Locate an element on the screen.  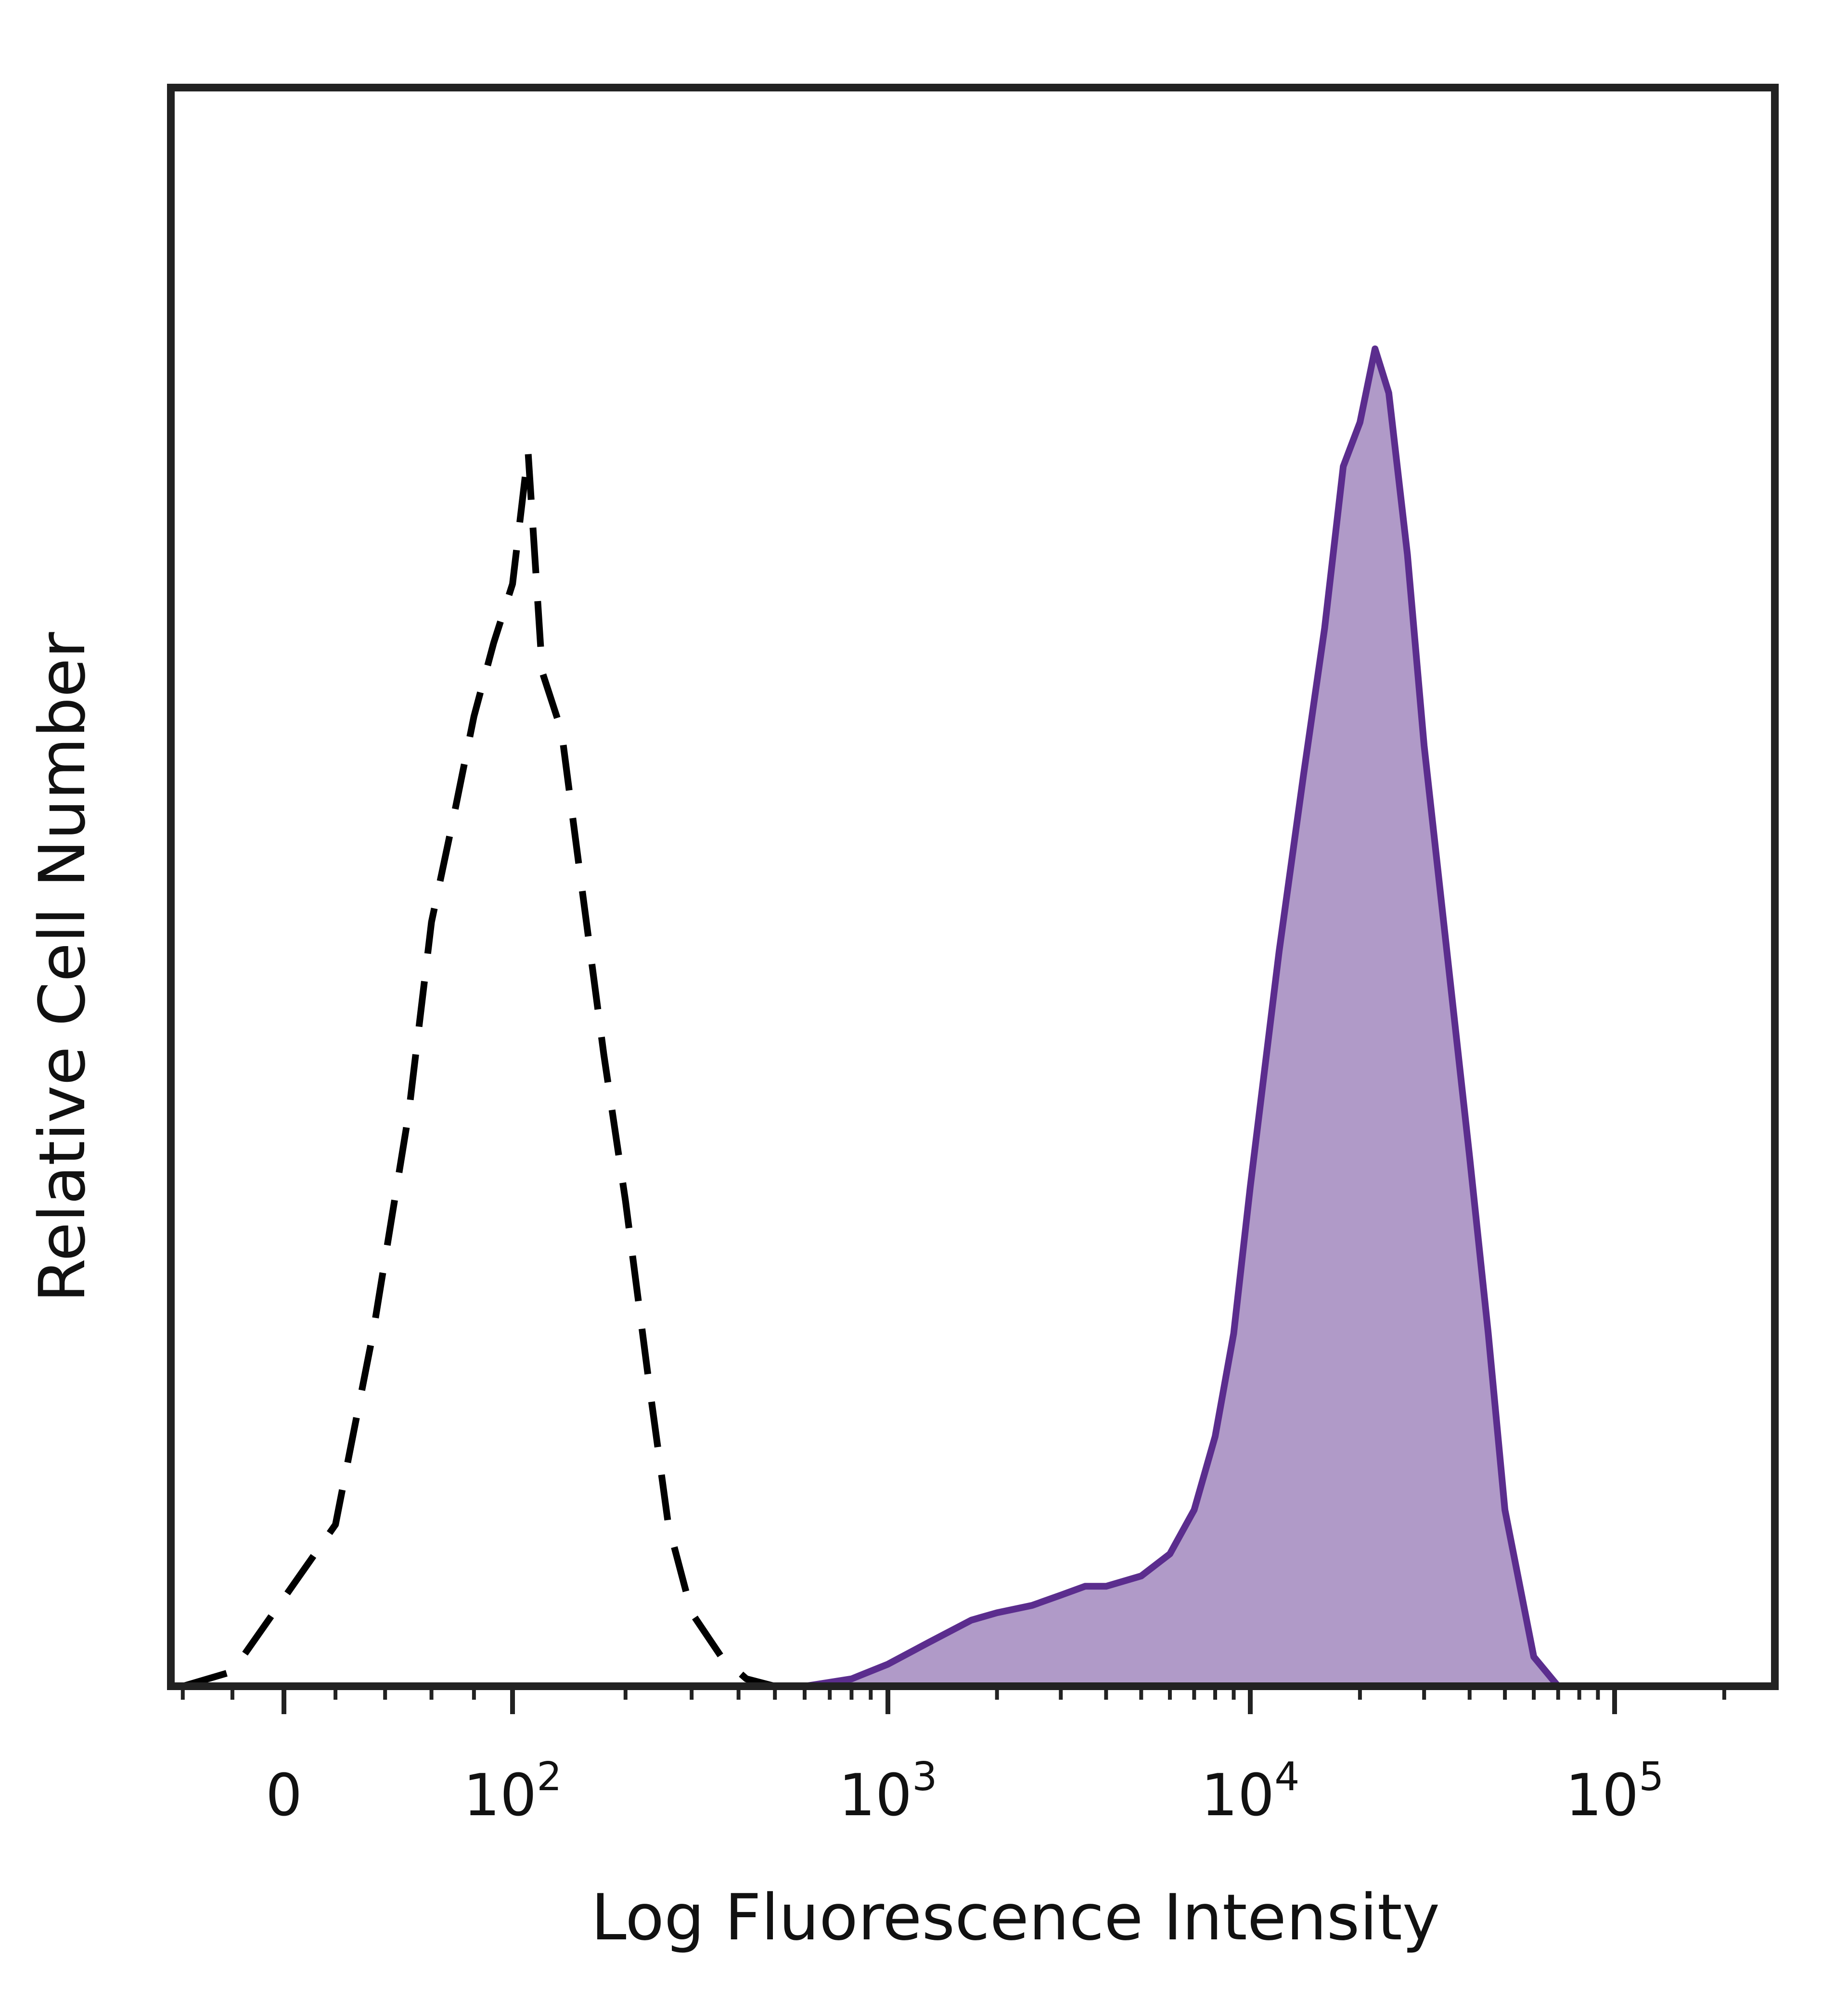
x-tick-label: 104 is located at coordinates (1250, 1791).